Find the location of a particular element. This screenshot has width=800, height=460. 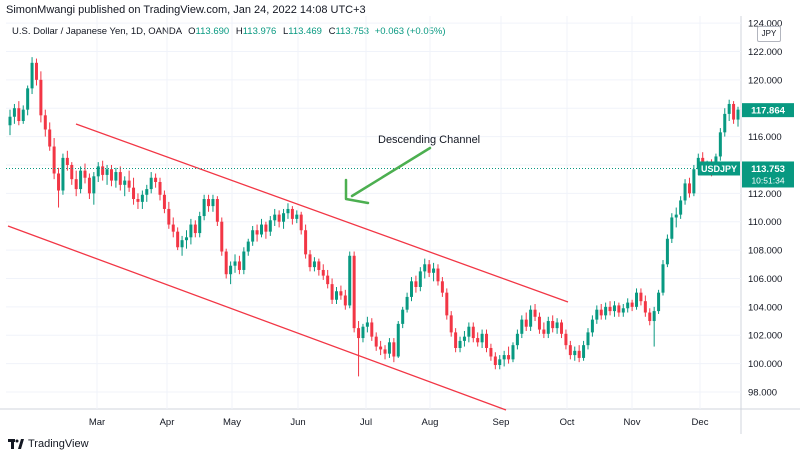

close-value: 113.753 is located at coordinates (352, 31).